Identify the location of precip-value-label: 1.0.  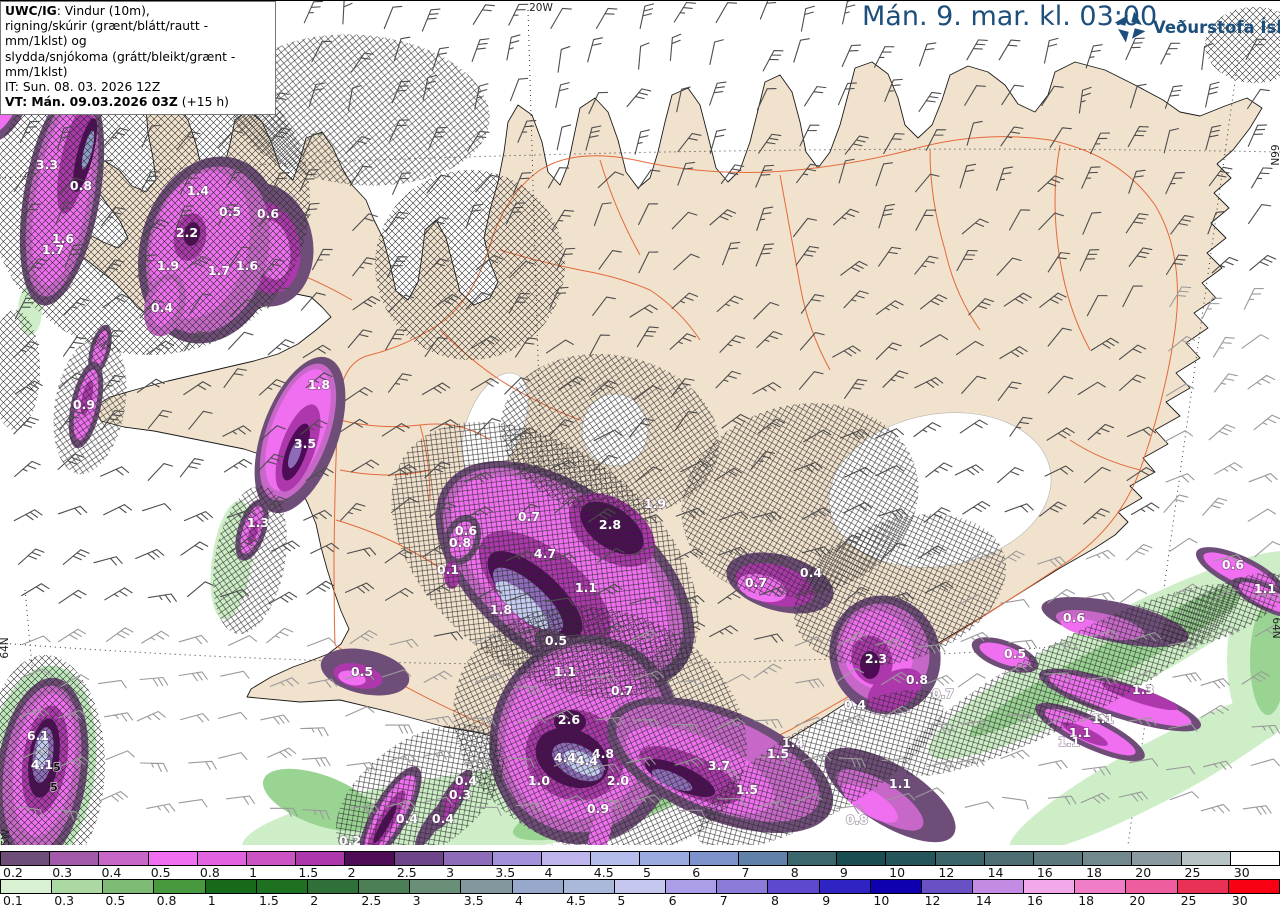
(539, 780).